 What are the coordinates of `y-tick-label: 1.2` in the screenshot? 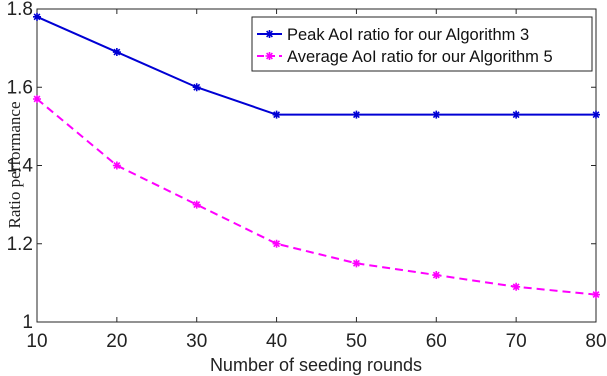 It's located at (20, 244).